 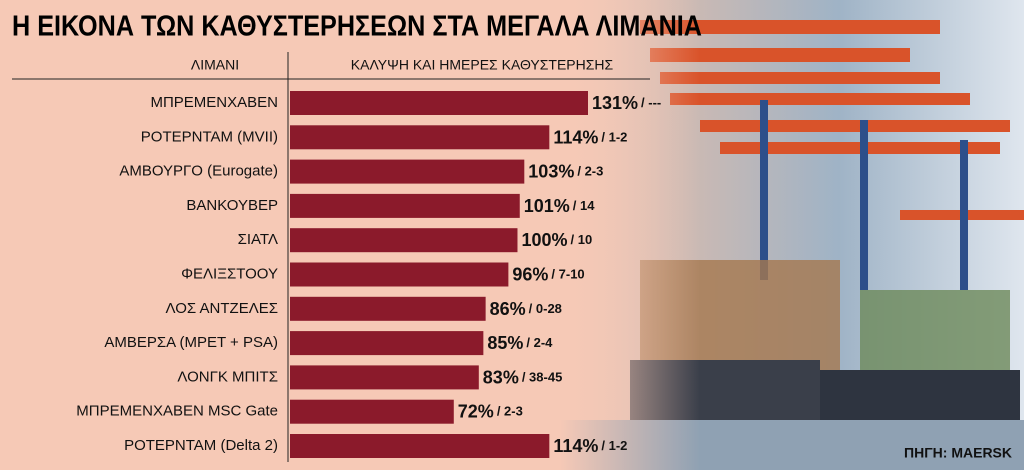 What do you see at coordinates (530, 274) in the screenshot?
I see `value-label: 96%` at bounding box center [530, 274].